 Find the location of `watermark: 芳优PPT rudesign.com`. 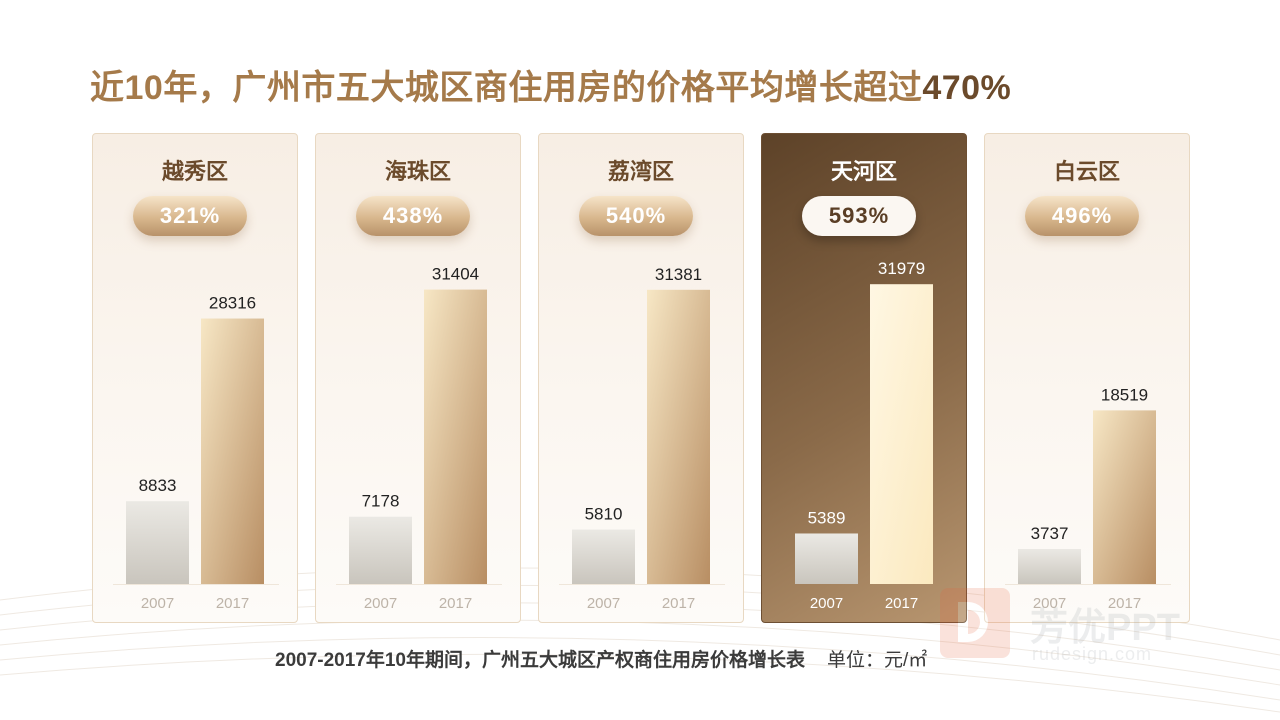

watermark: 芳优PPT rudesign.com is located at coordinates (1090, 633).